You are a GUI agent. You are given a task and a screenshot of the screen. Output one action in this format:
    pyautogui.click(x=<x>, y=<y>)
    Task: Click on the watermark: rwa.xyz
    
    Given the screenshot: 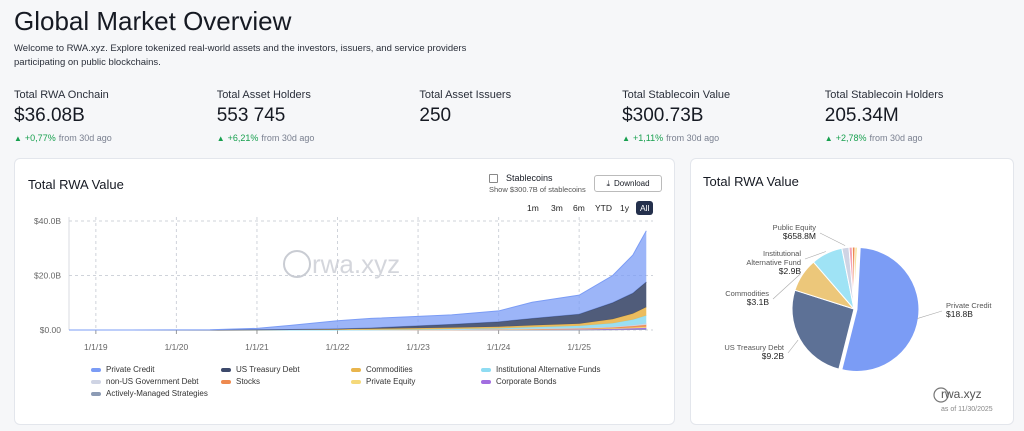 What is the action you would take?
    pyautogui.click(x=356, y=264)
    